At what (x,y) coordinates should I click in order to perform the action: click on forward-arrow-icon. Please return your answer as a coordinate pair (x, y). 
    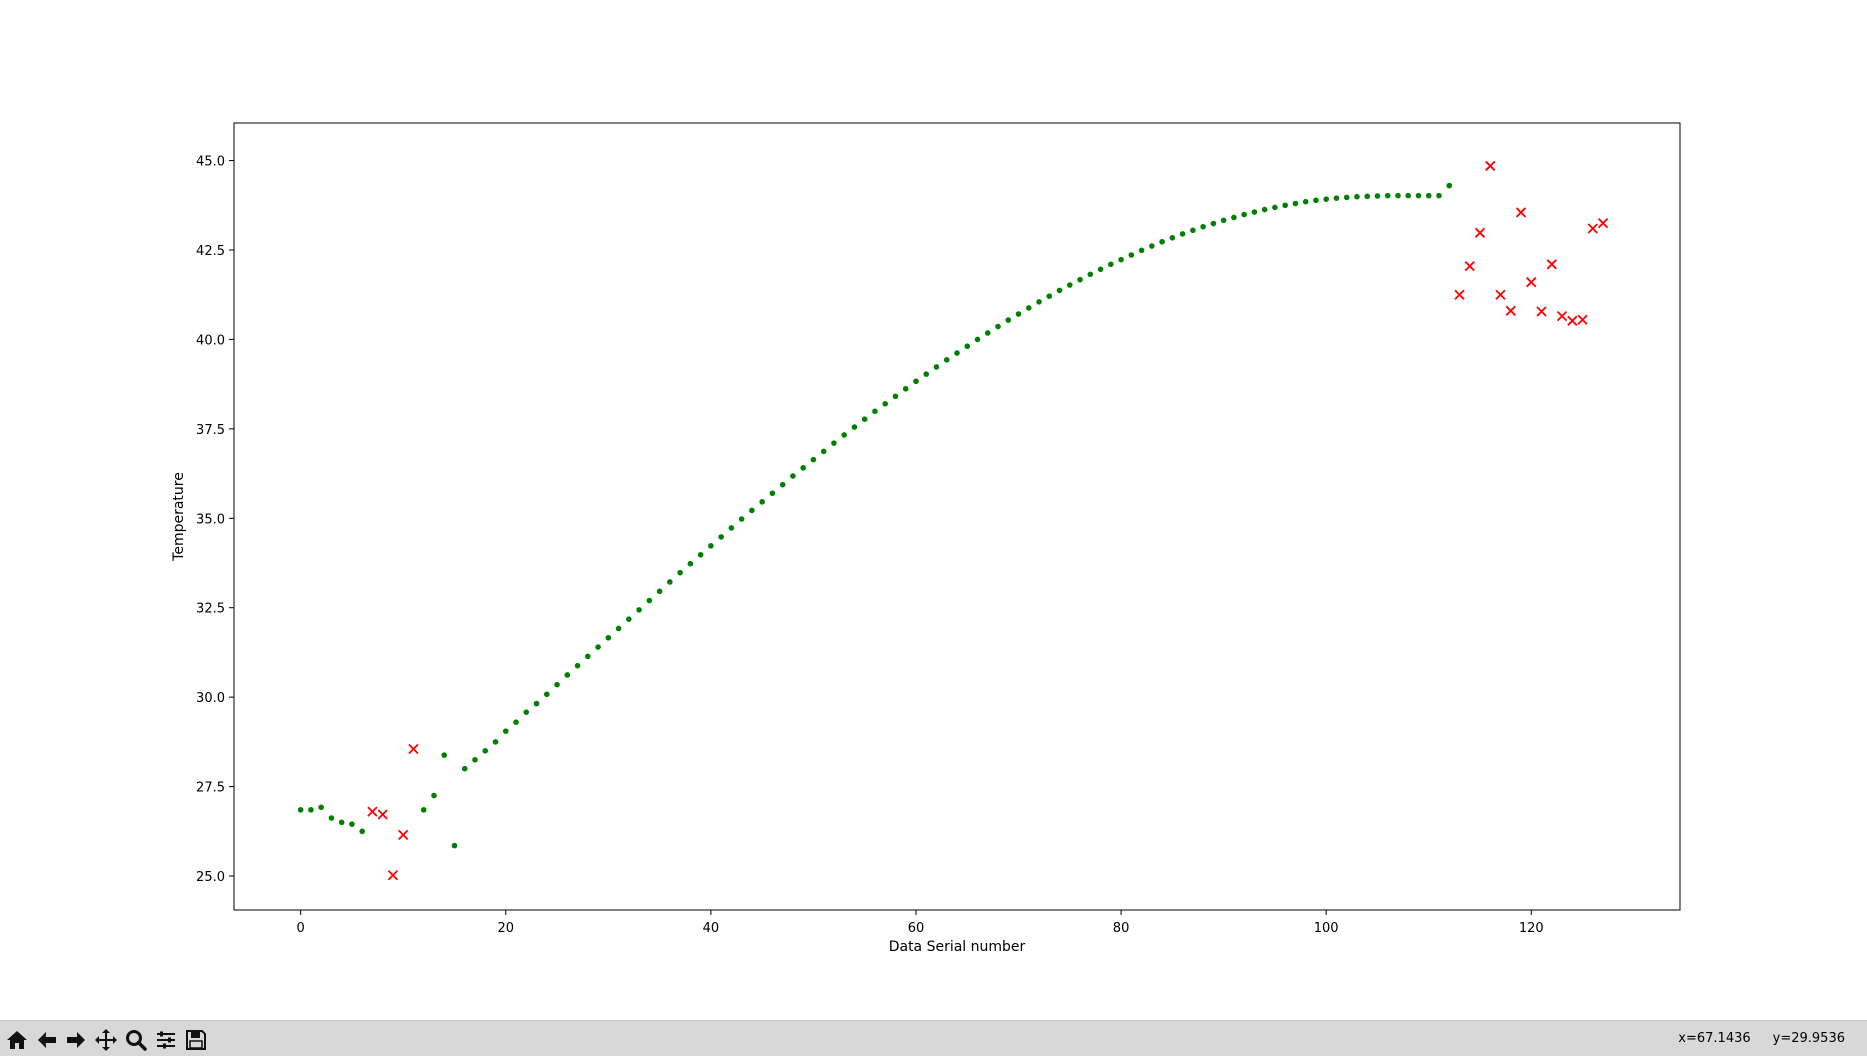
    Looking at the image, I should click on (76, 1040).